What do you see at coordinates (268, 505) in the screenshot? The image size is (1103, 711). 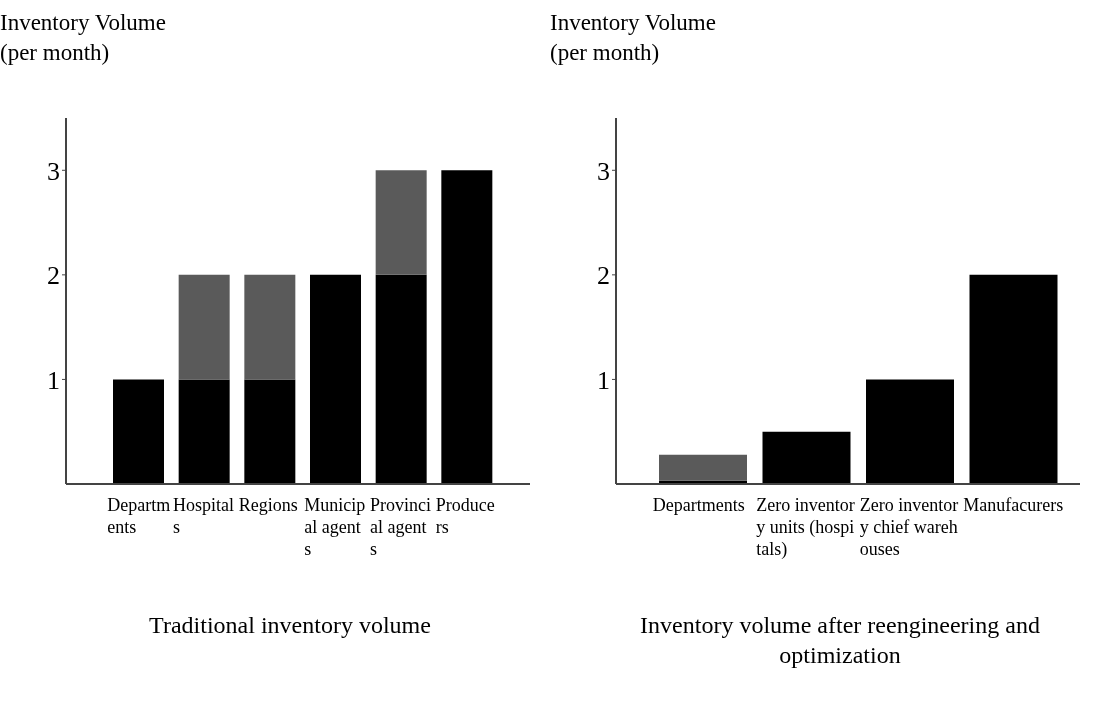 I see `x-tick-label: Regions` at bounding box center [268, 505].